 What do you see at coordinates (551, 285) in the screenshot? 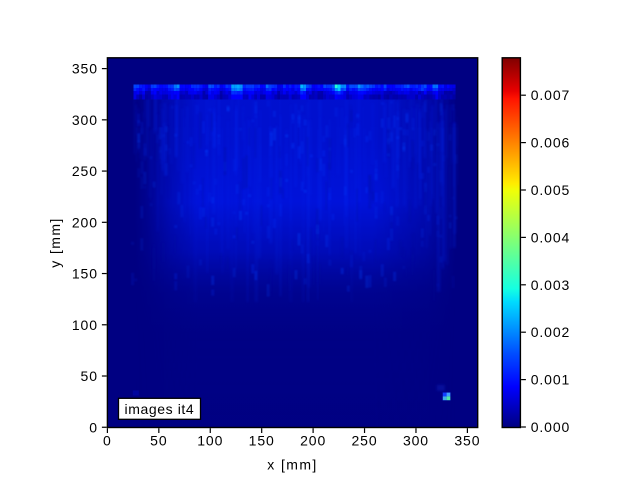
I see `svg-text: 0.003` at bounding box center [551, 285].